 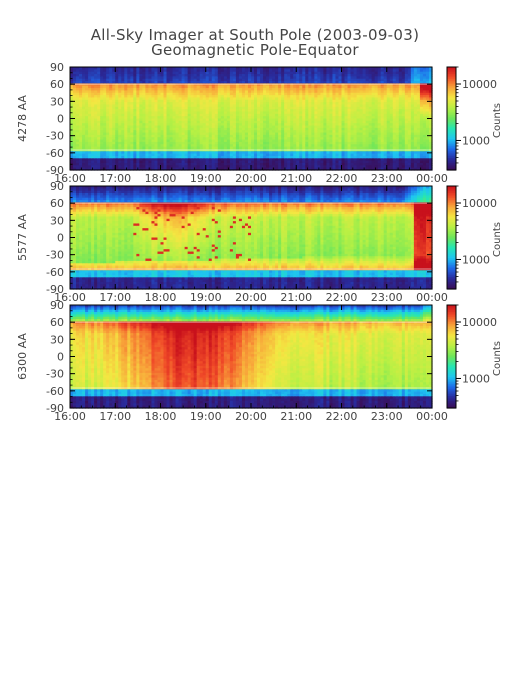 I want to click on chart-subtitle: Geomagnetic Pole-Equator, so click(x=255, y=50).